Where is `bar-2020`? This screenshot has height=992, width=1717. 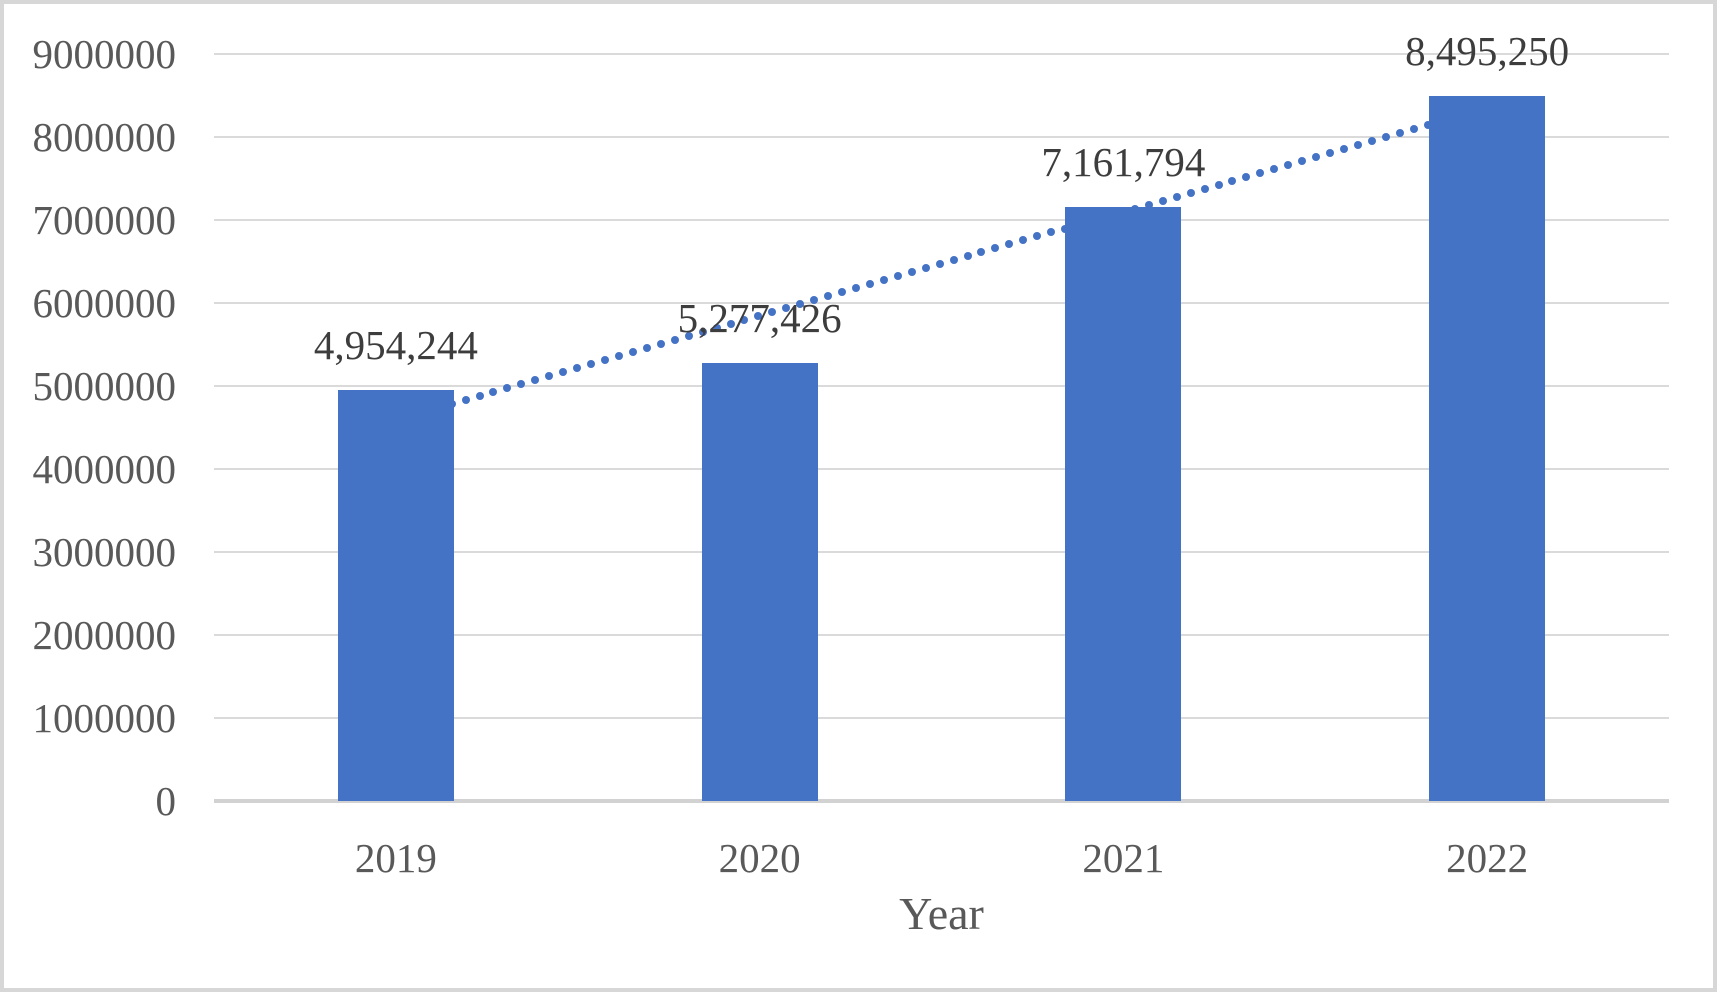
bar-2020 is located at coordinates (759, 581).